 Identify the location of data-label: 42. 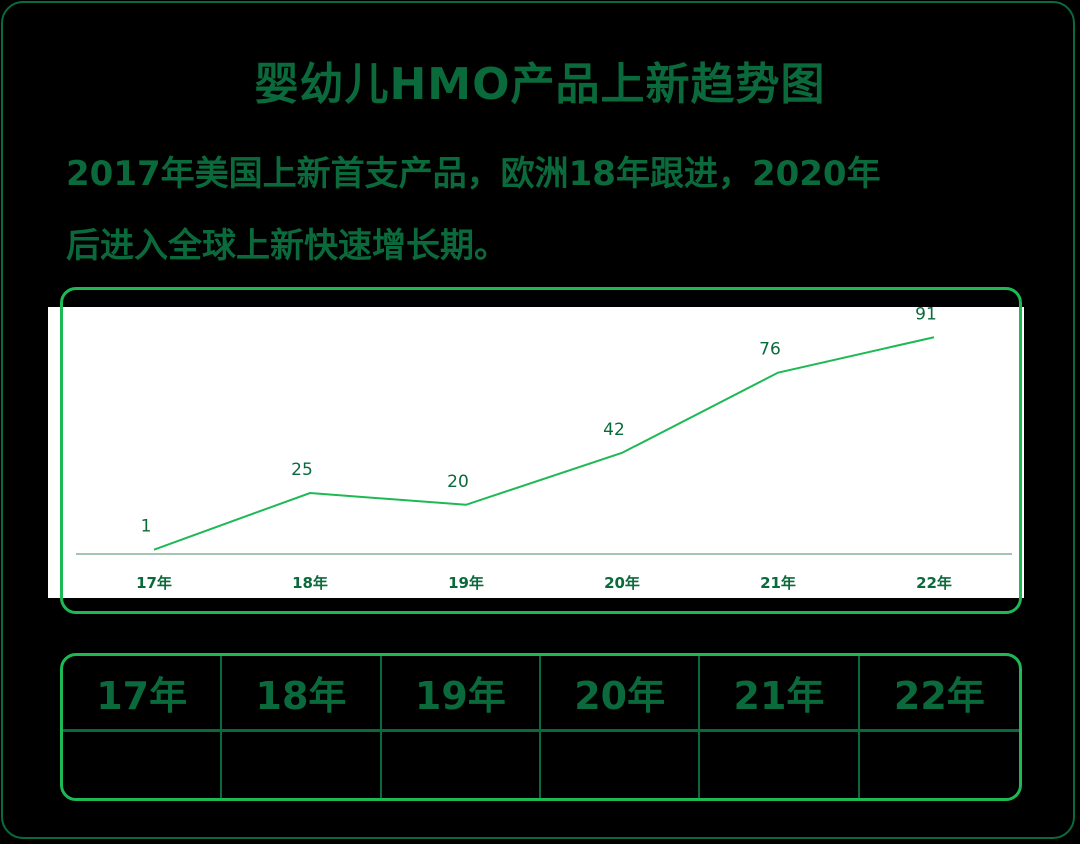
(614, 430).